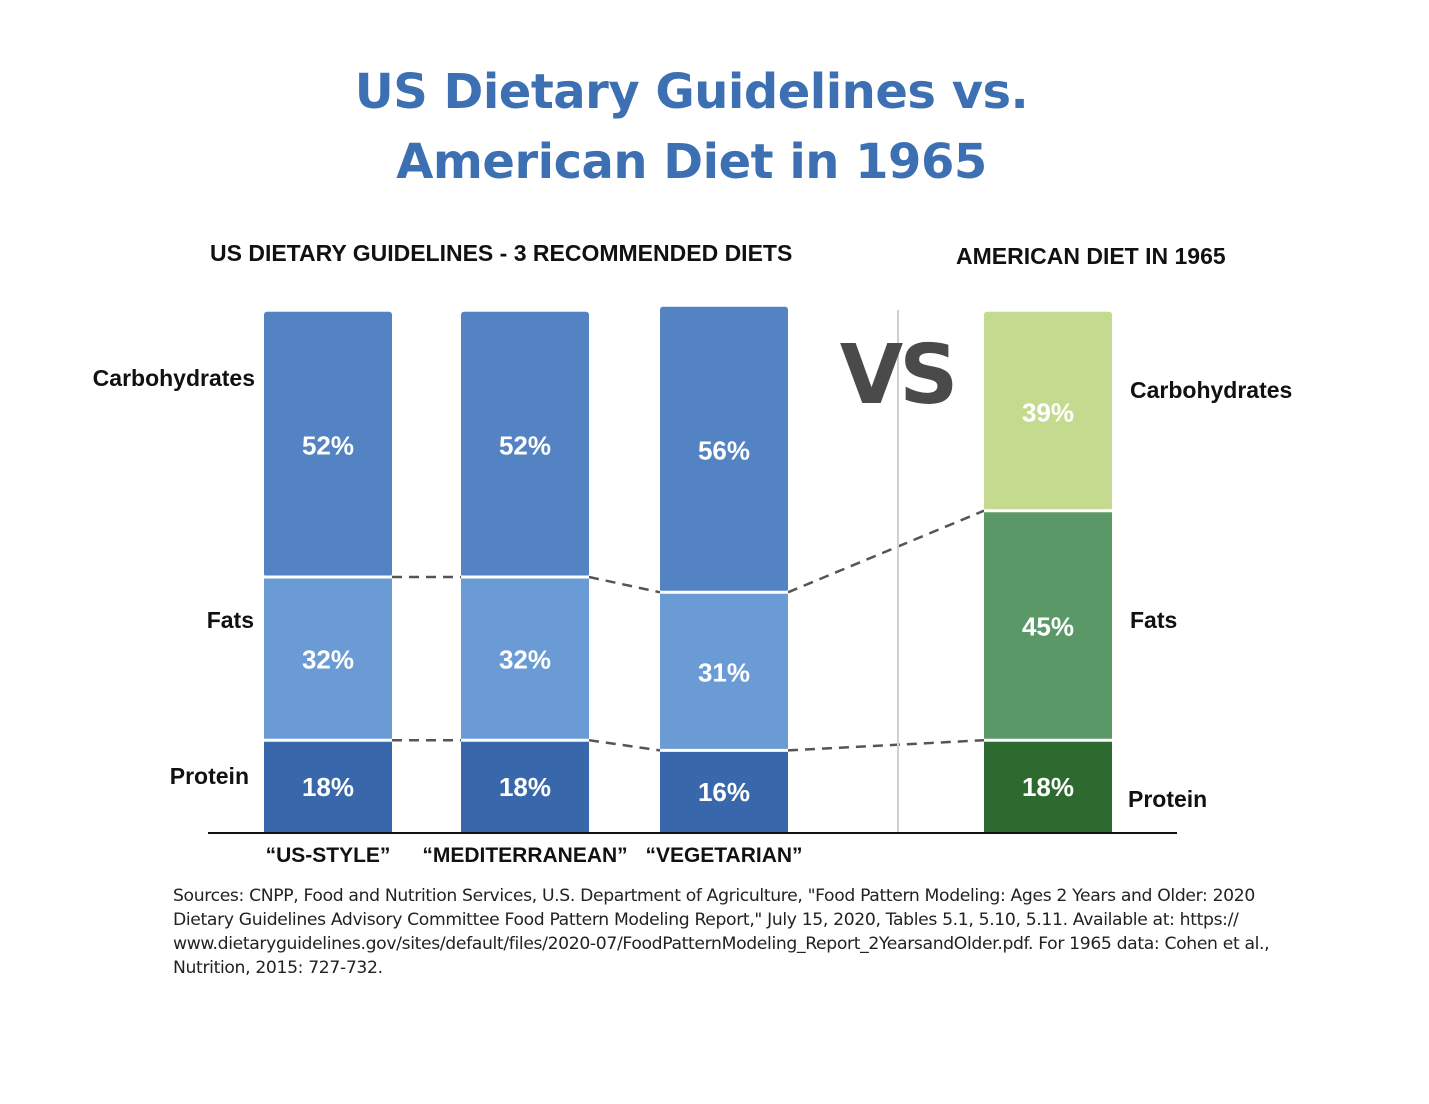  I want to click on row-label-left-carbohydrates: Carbohydrates, so click(174, 378).